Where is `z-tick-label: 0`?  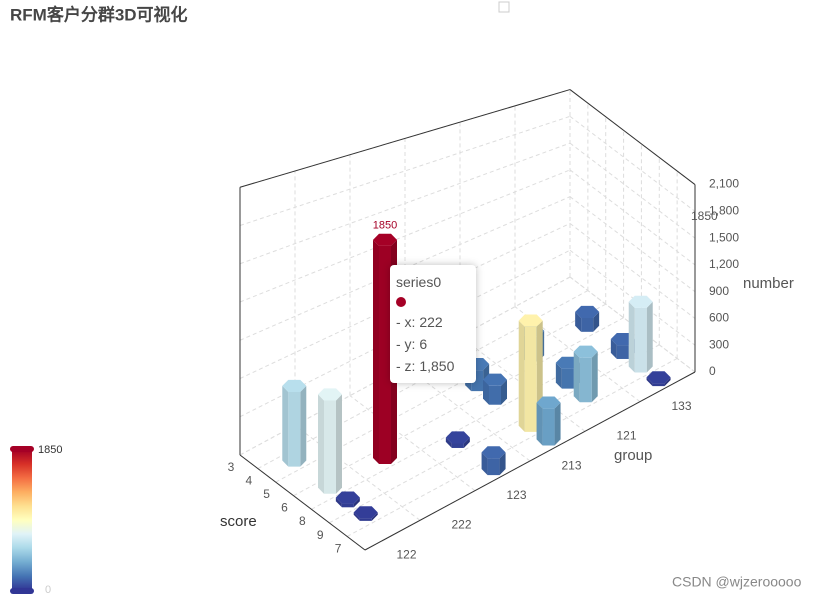 z-tick-label: 0 is located at coordinates (712, 371).